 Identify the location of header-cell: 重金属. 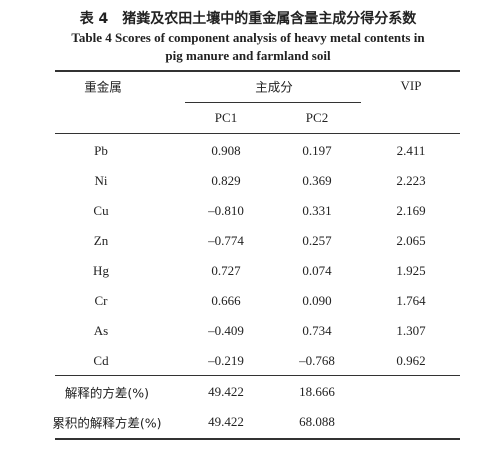
(103, 87).